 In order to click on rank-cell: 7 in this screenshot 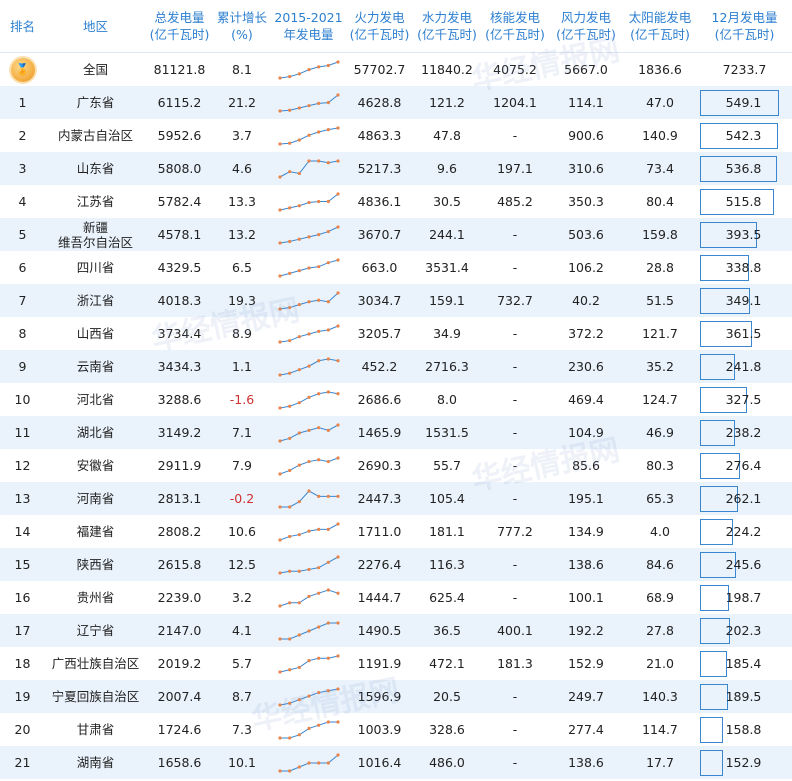, I will do `click(22, 300)`.